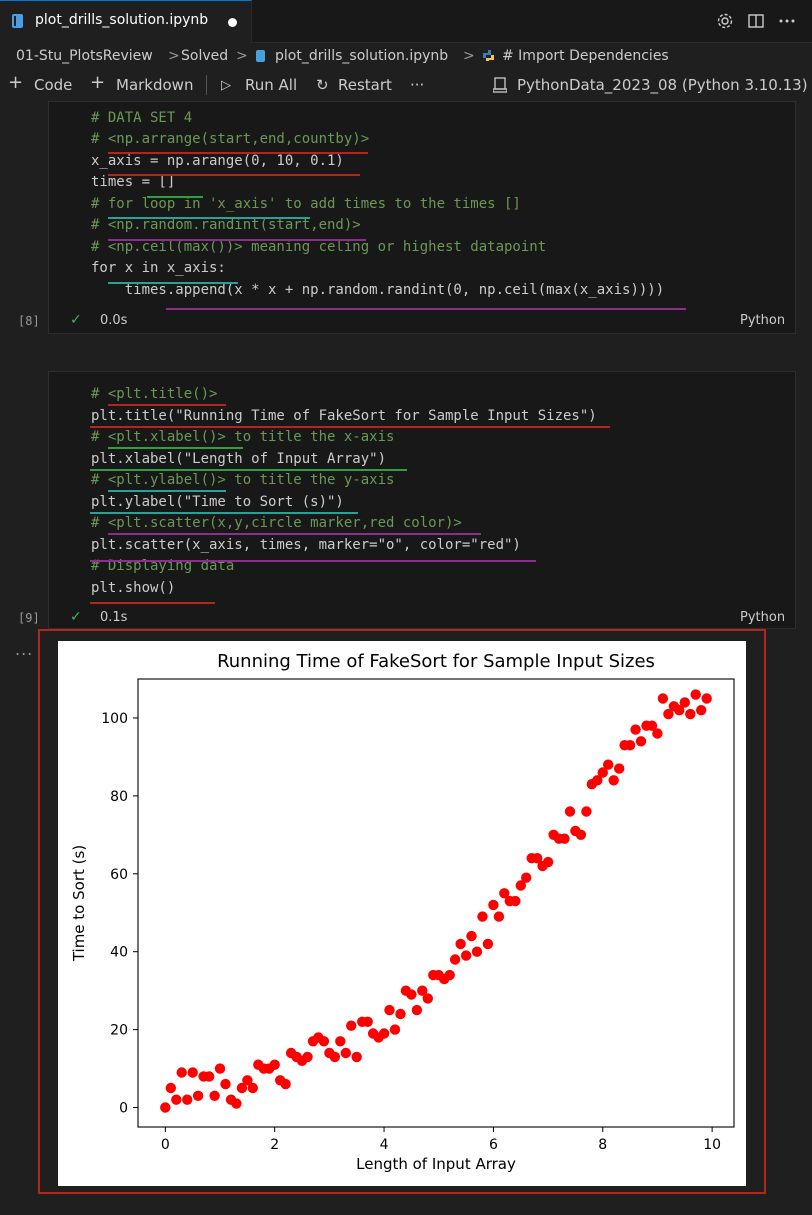 The width and height of the screenshot is (812, 1215). What do you see at coordinates (232, 22) in the screenshot?
I see `unsaved-dot-icon` at bounding box center [232, 22].